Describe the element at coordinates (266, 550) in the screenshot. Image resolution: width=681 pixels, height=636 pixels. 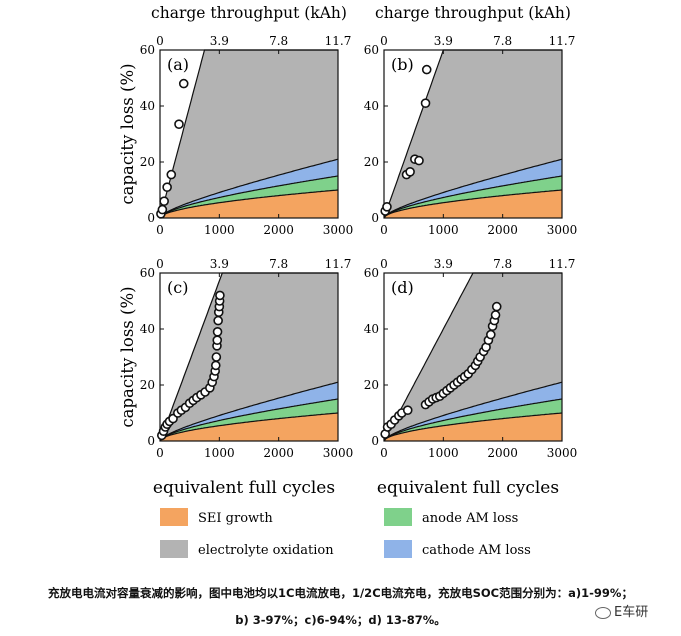
I see `legend-label: electrolyte oxidation` at that location.